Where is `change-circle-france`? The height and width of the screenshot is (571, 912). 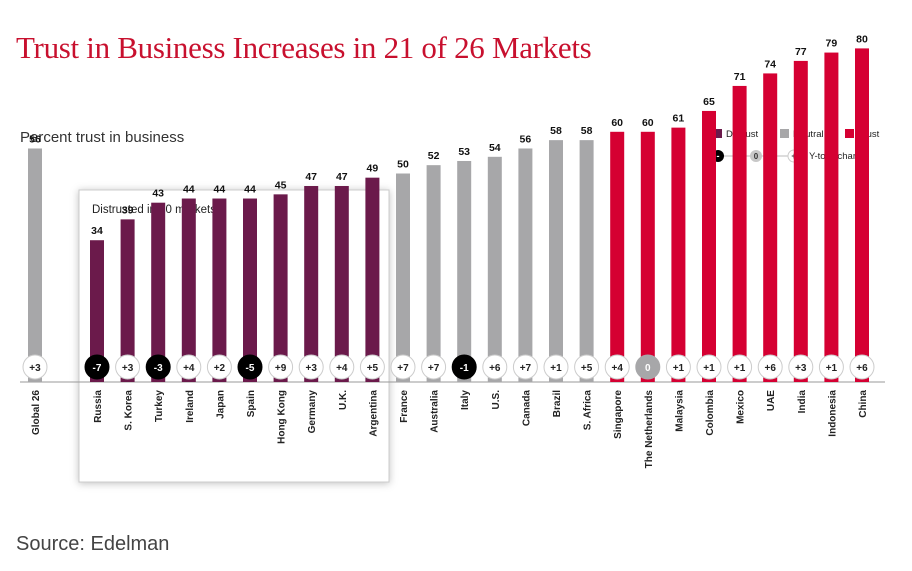
change-circle-france is located at coordinates (403, 367).